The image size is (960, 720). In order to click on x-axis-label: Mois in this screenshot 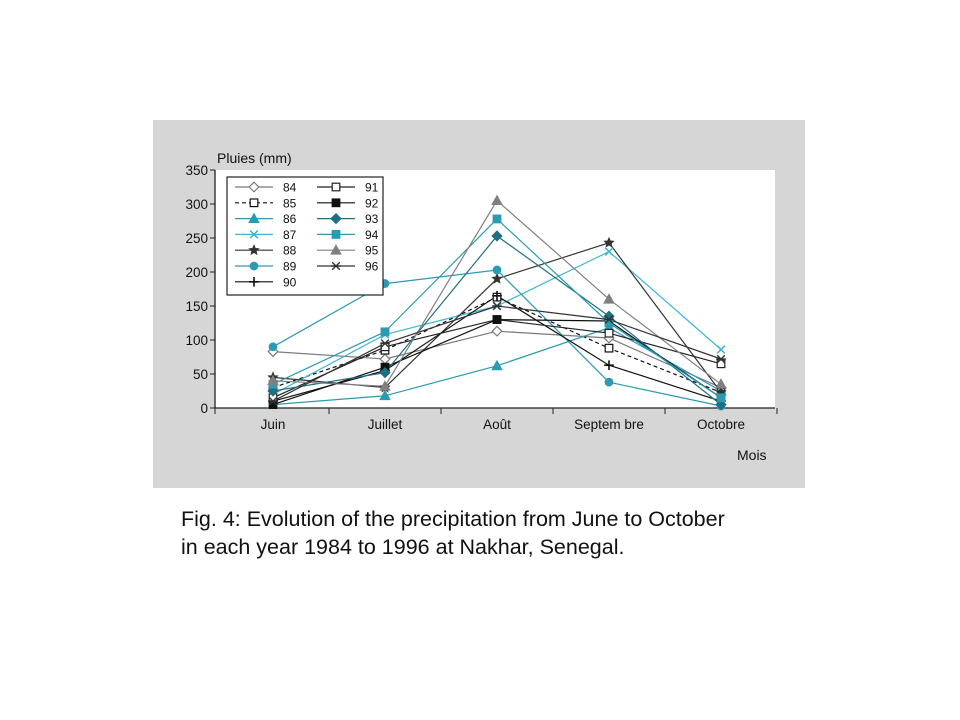, I will do `click(752, 455)`.